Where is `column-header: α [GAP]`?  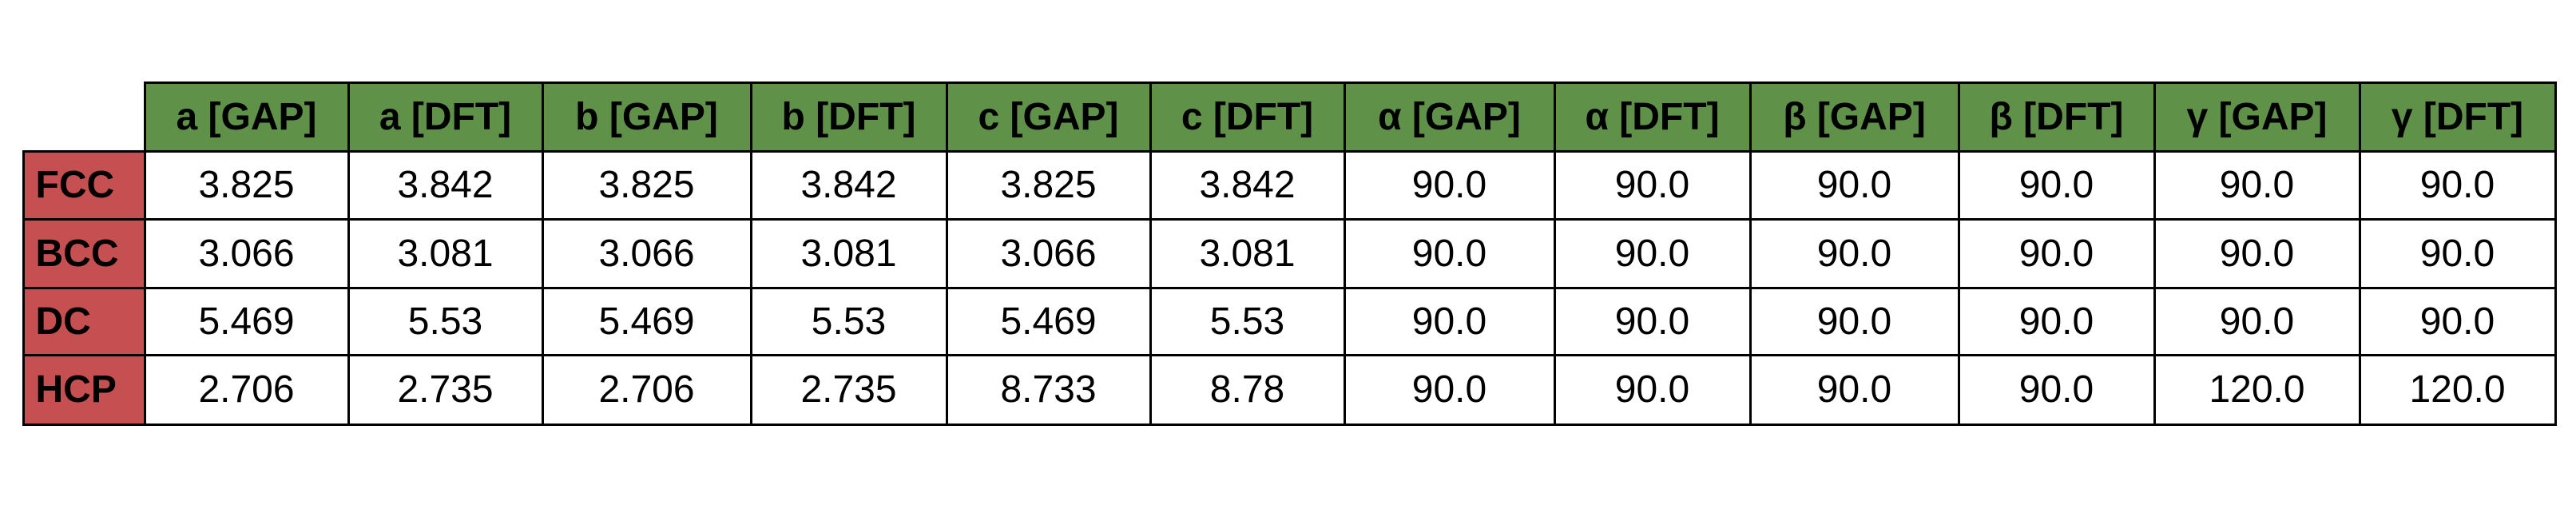 column-header: α [GAP] is located at coordinates (1449, 117).